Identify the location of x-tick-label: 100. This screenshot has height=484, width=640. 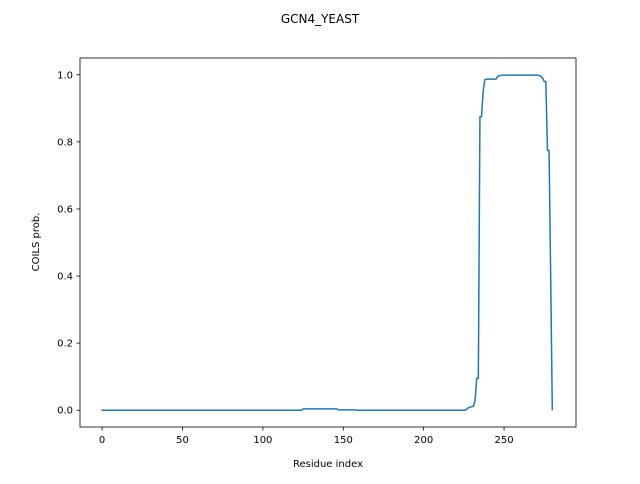
(262, 440).